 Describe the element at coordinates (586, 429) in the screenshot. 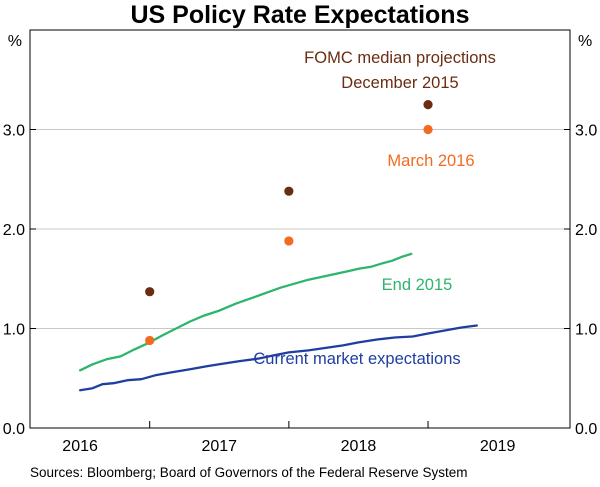

I see `y-tick-label-right: 0.0` at that location.